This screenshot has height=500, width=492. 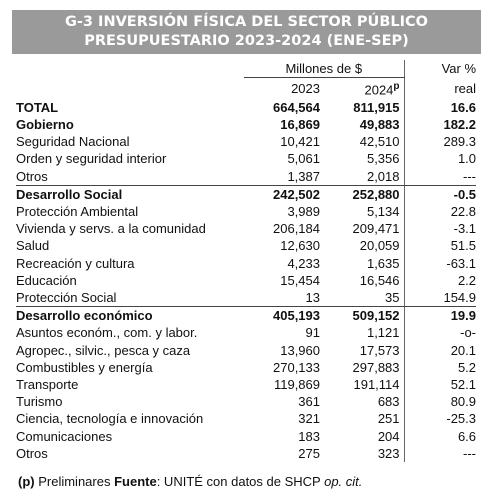 What do you see at coordinates (305, 88) in the screenshot?
I see `year-2023-header: 2023` at bounding box center [305, 88].